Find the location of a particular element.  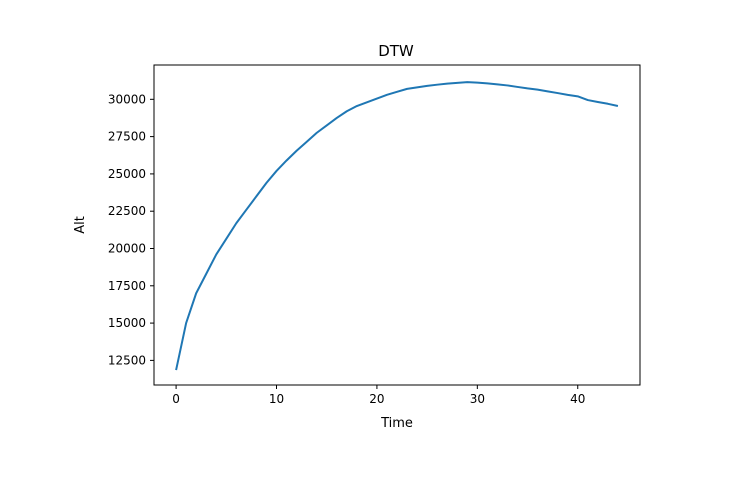

y-tick-label: 25000 is located at coordinates (127, 174).